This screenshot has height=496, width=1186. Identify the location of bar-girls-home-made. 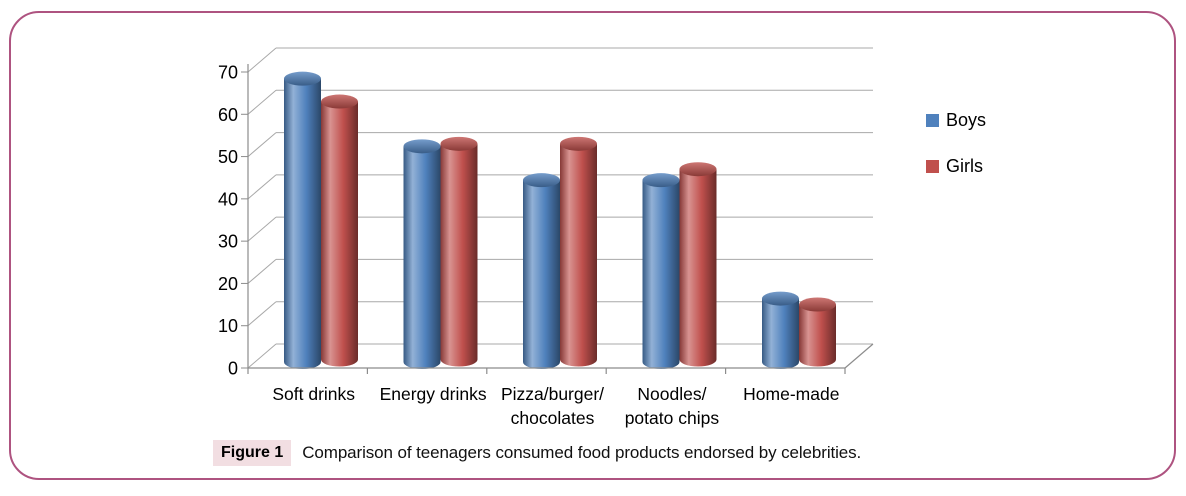
(817, 332).